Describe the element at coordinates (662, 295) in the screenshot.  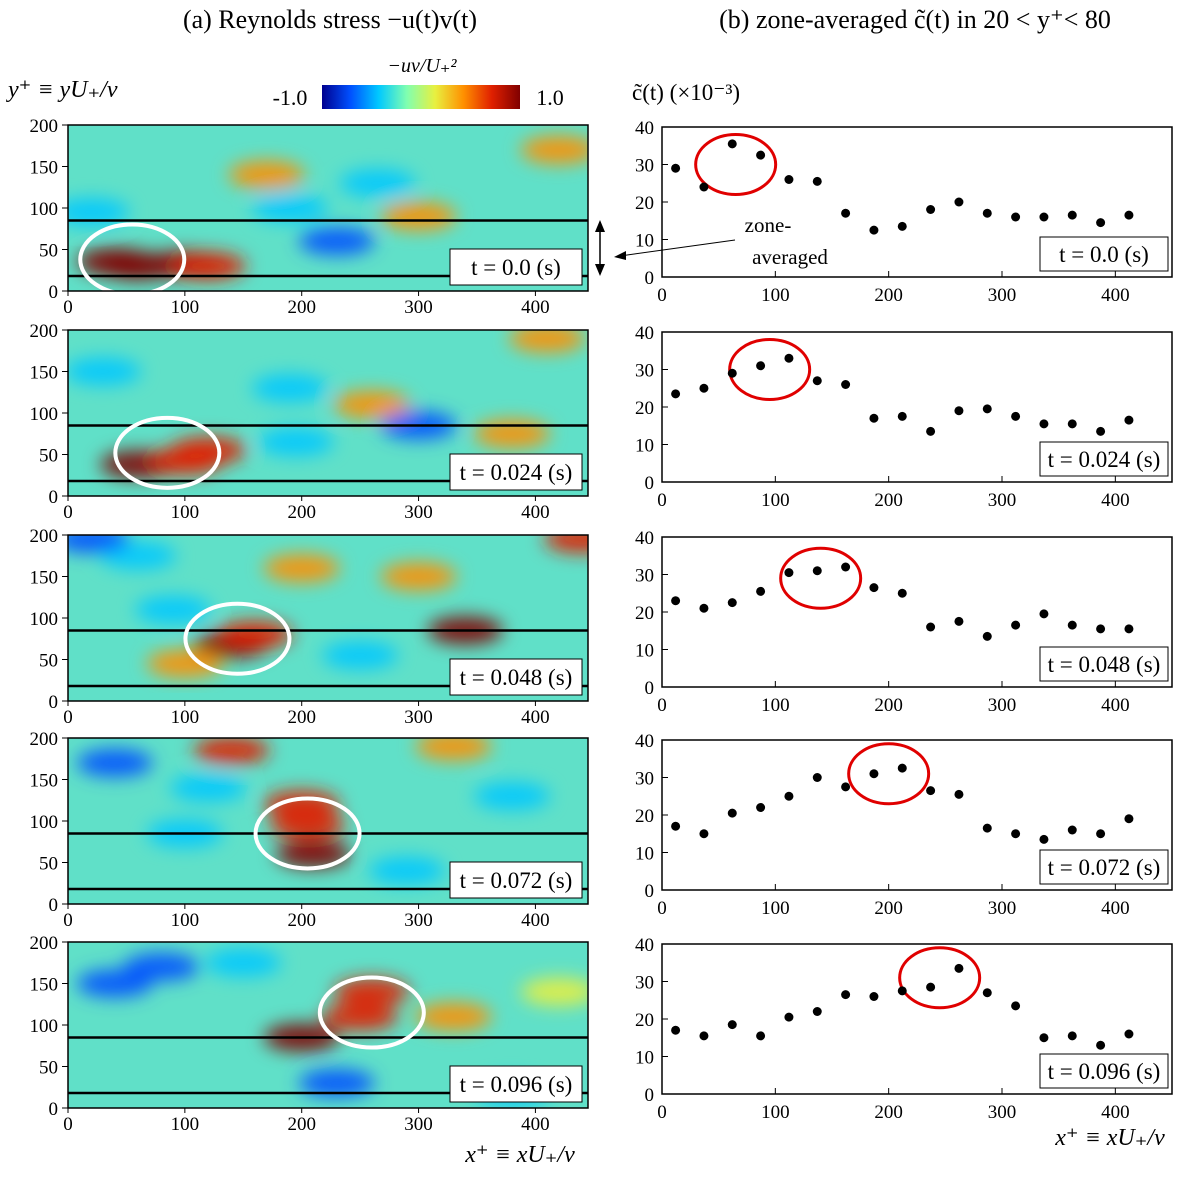
I see `xtick-label: 0` at that location.